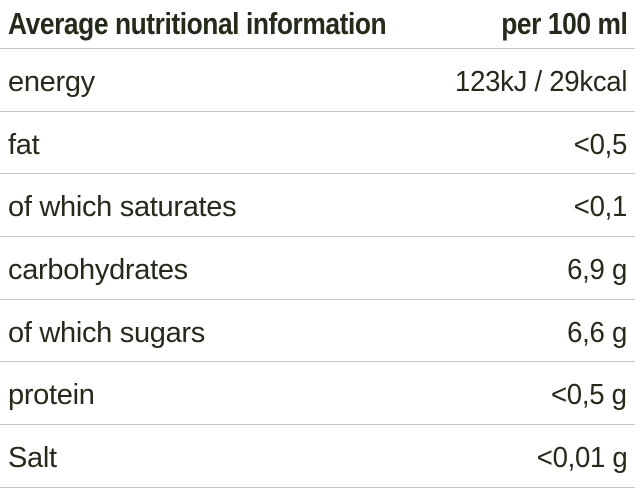 The image size is (635, 497). Describe the element at coordinates (317, 80) in the screenshot. I see `table-row: energy 123kJ / 29kcal` at that location.